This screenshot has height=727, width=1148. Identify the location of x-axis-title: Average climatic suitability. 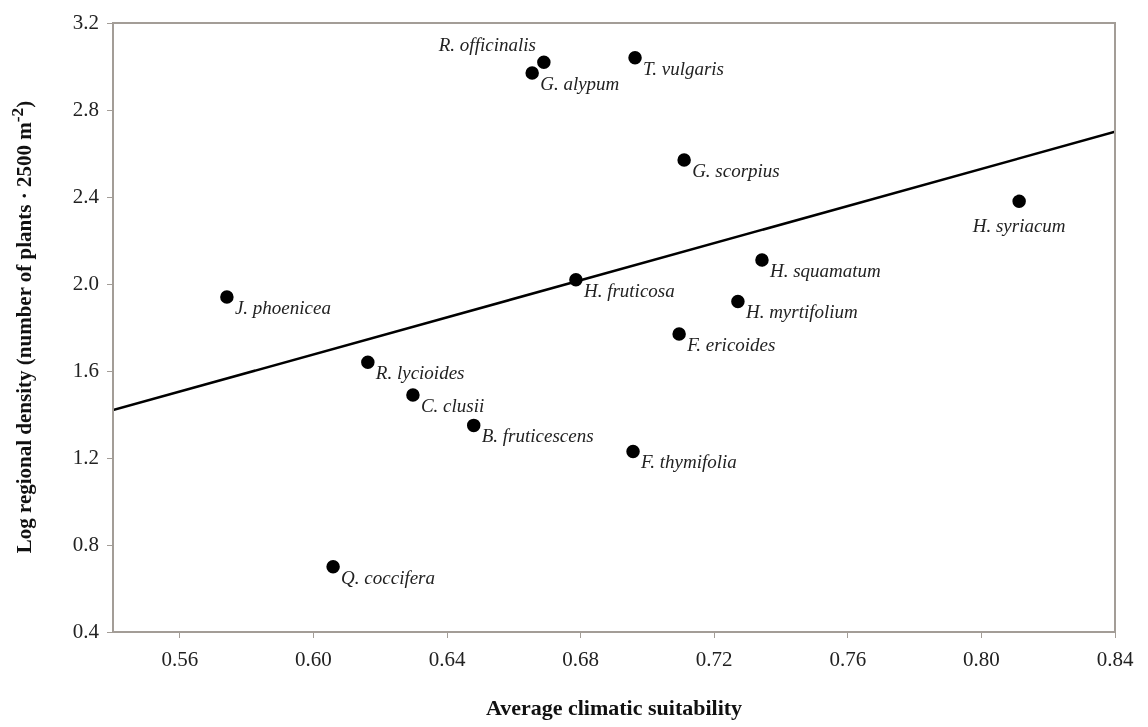
(614, 708).